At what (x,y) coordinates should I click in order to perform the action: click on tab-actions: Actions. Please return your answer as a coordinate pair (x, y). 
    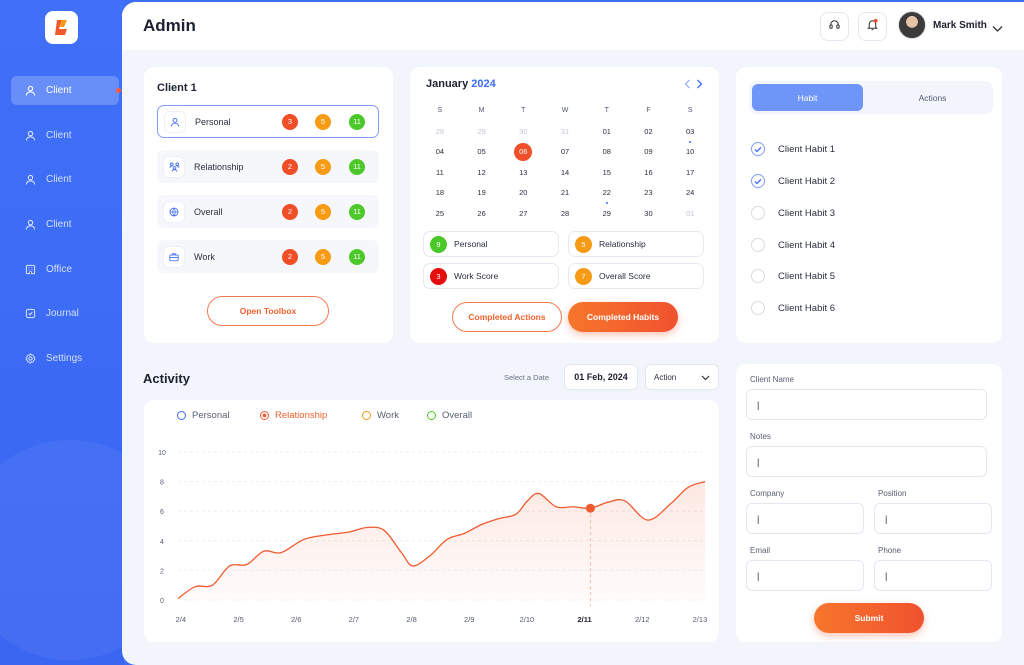
    Looking at the image, I should click on (932, 97).